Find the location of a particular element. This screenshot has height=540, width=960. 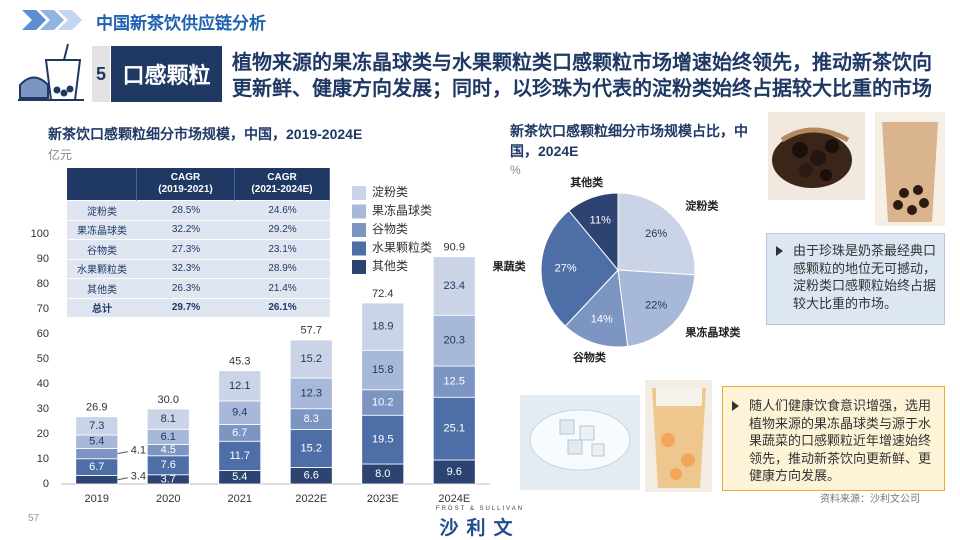

category-label: 果冻晶球类 is located at coordinates (712, 332).